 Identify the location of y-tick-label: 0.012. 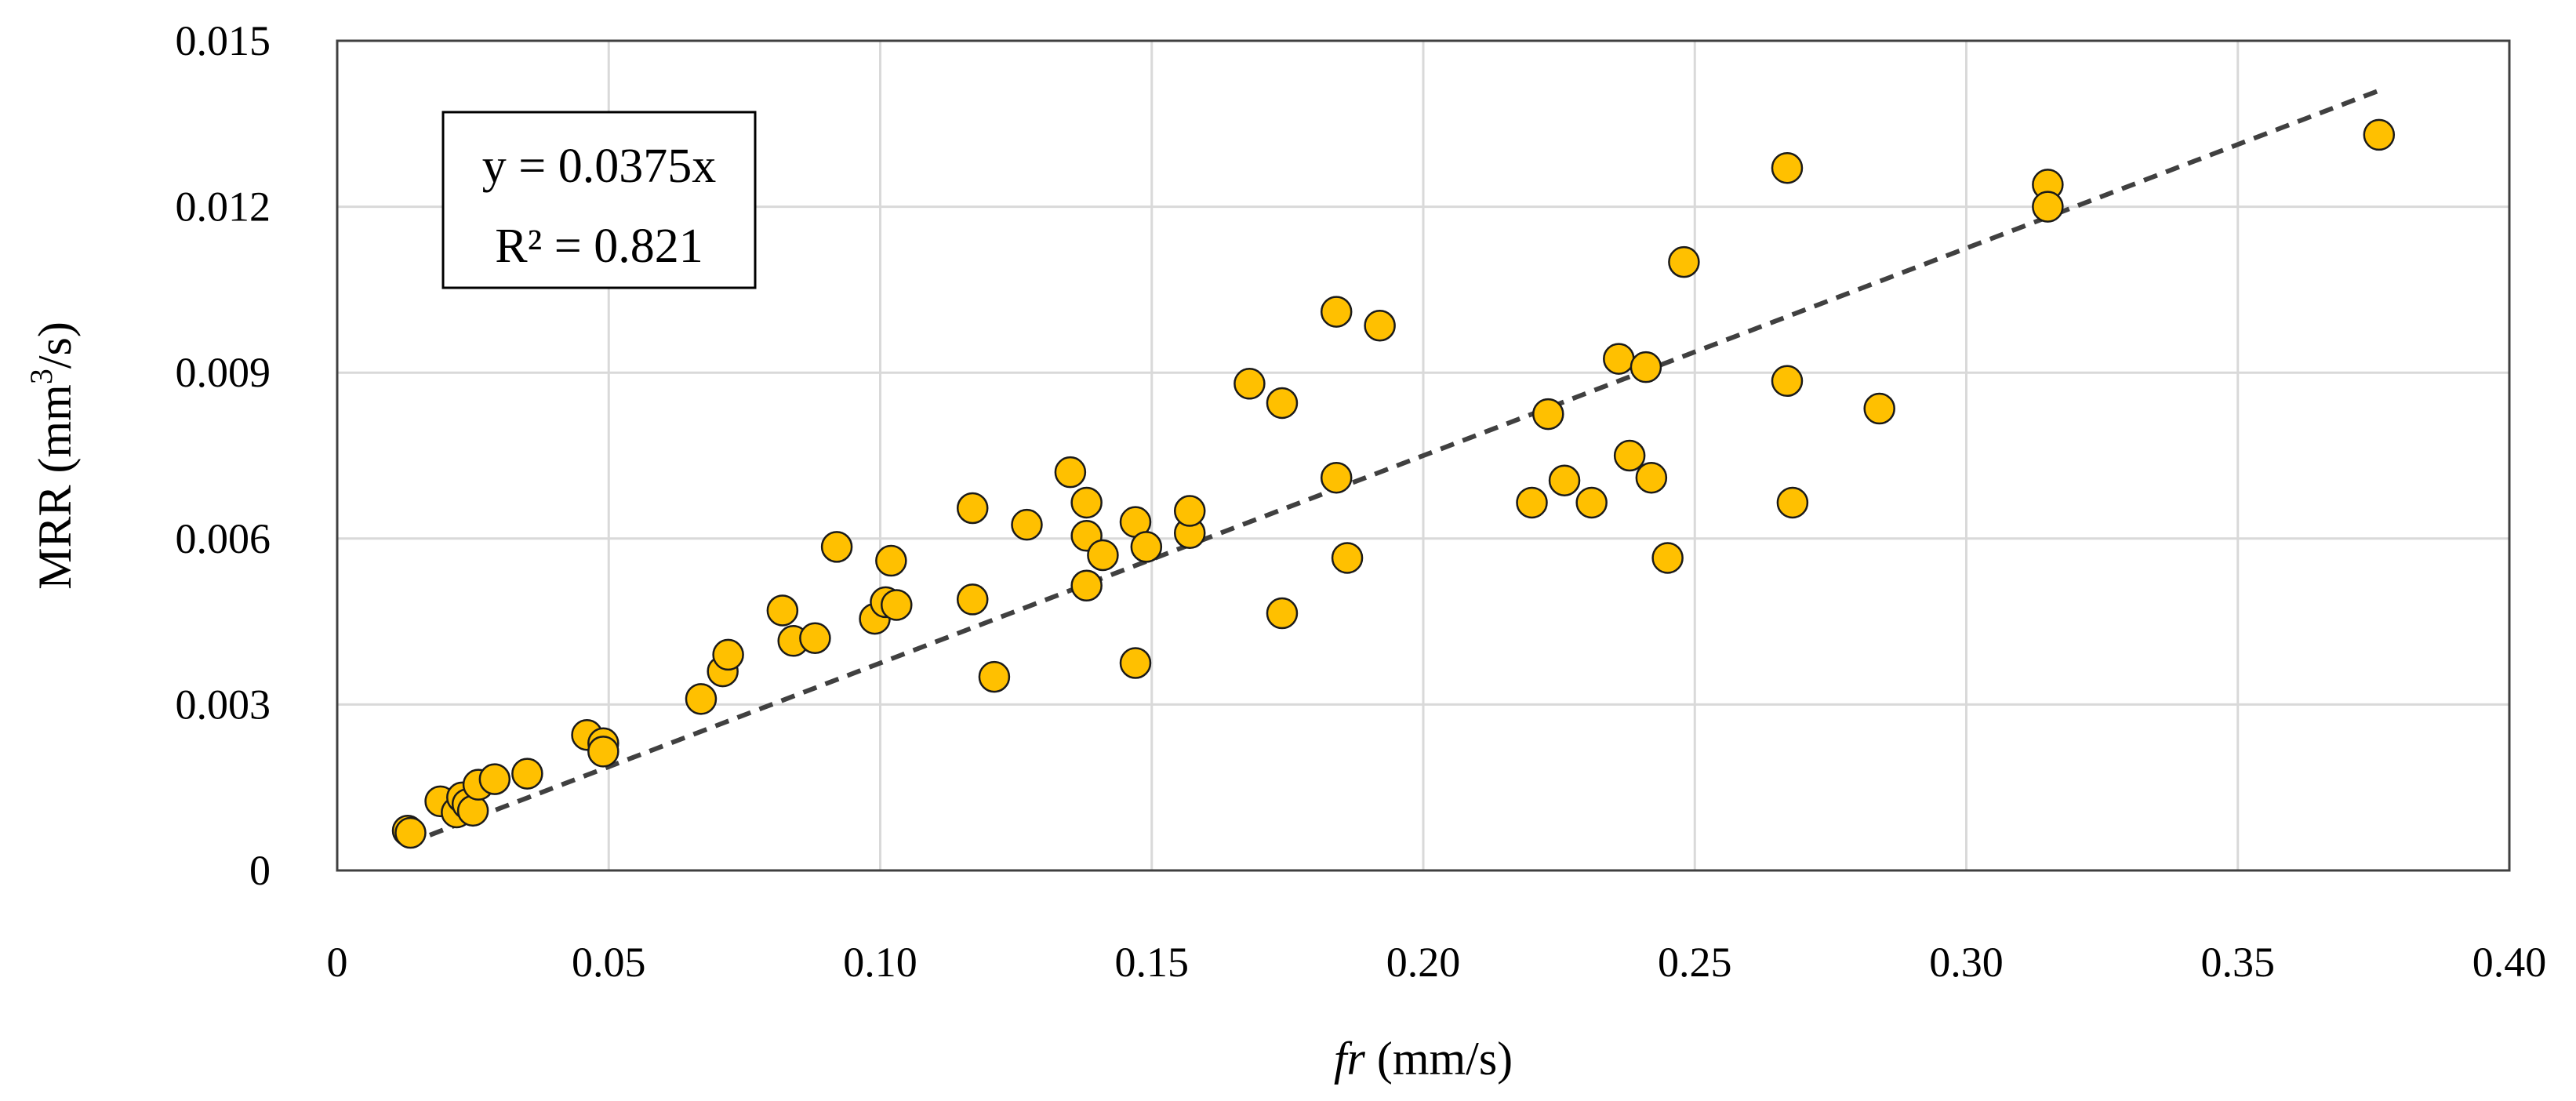
(224, 207).